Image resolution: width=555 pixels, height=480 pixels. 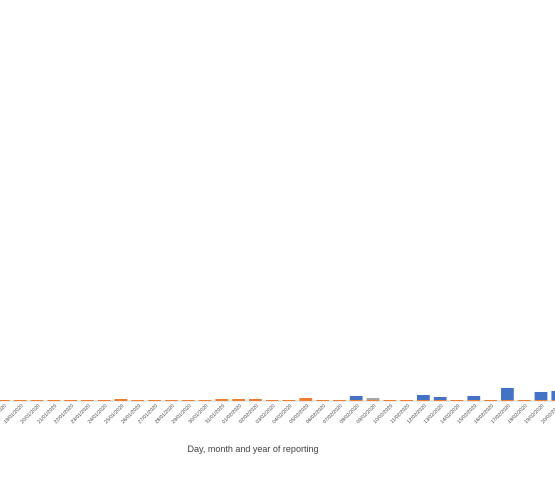 What do you see at coordinates (253, 449) in the screenshot?
I see `x-axis-title: Day, month and year of reporting` at bounding box center [253, 449].